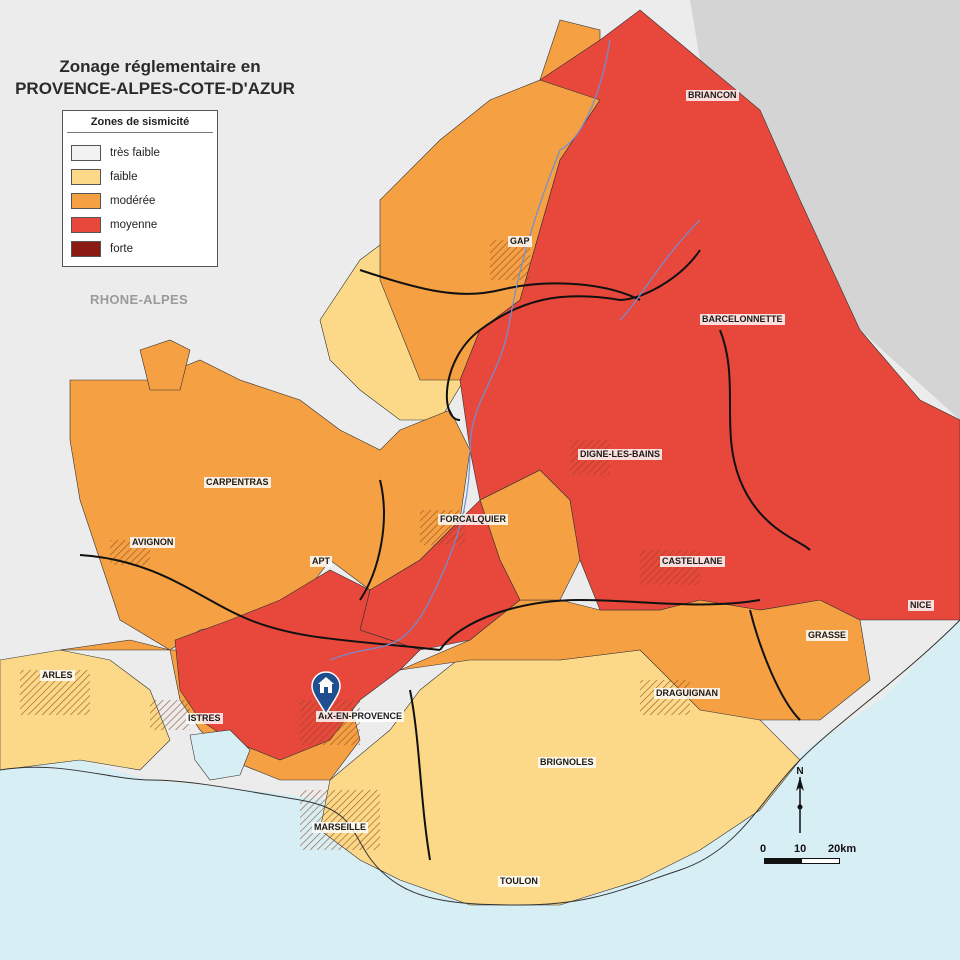  I want to click on swatch-moyenne, so click(86, 225).